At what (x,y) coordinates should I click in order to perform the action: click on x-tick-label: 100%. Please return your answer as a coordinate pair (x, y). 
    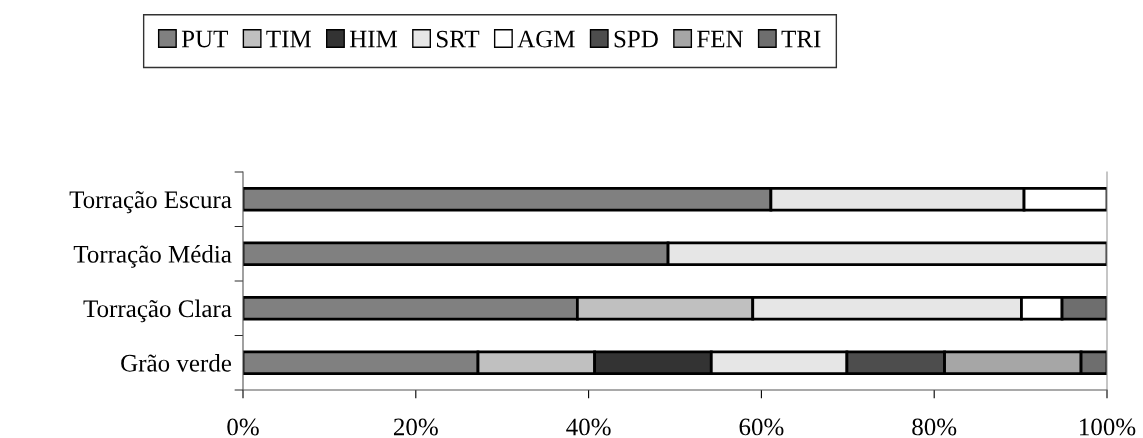
    Looking at the image, I should click on (1108, 427).